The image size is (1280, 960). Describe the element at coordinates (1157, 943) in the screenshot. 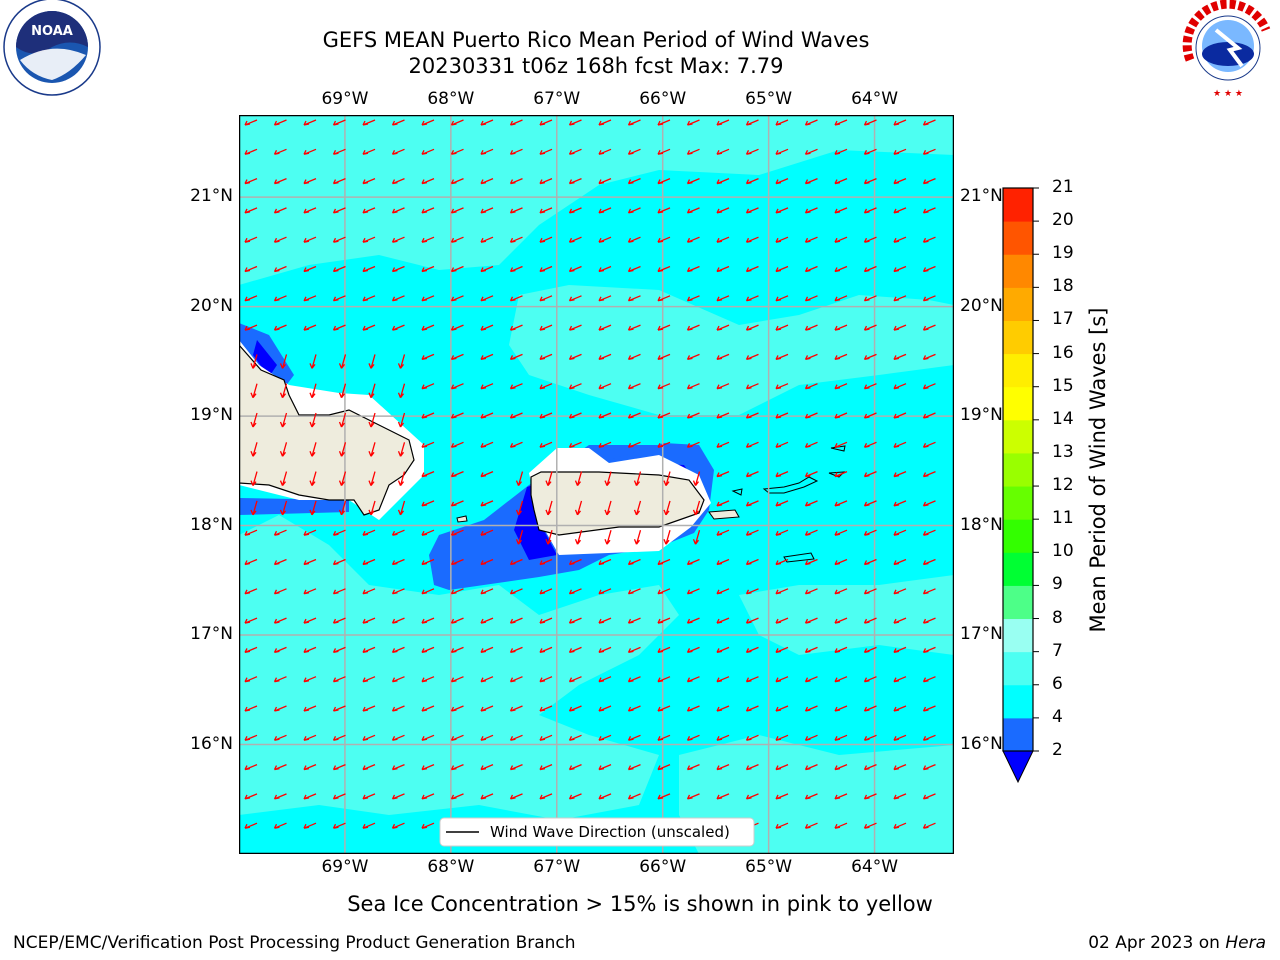

I see `footer-date-text: 02 Apr 2023 on` at that location.